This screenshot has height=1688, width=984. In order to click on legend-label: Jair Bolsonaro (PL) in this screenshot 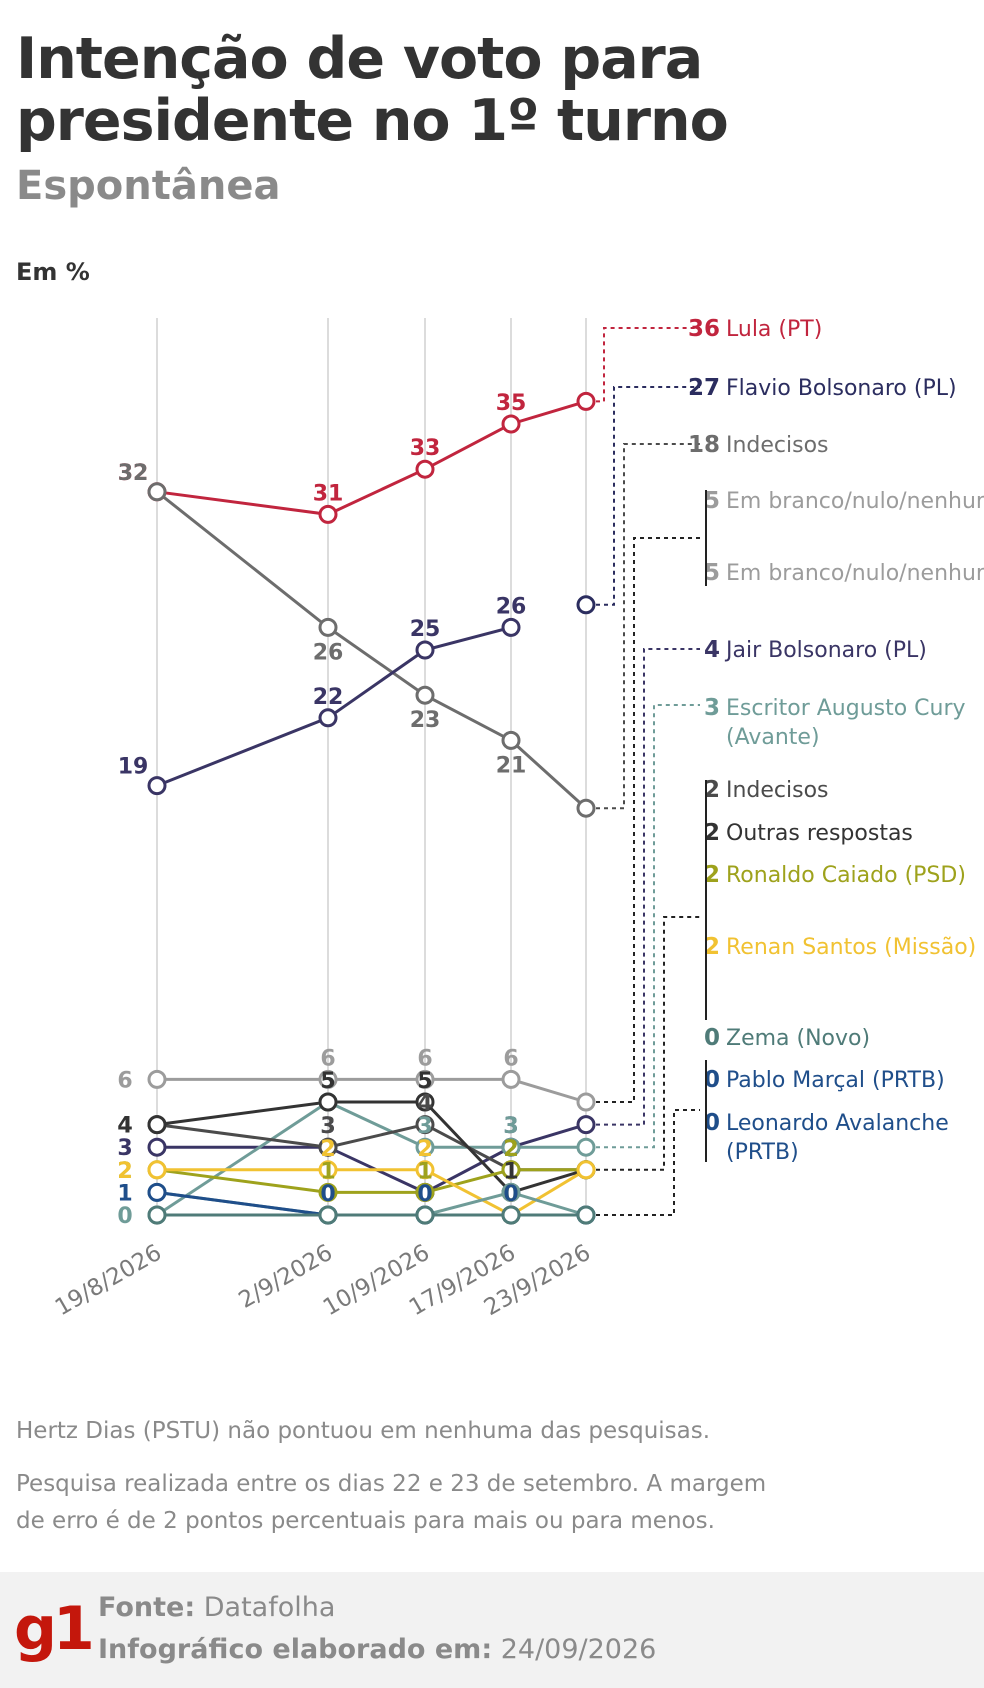, I will do `click(825, 650)`.